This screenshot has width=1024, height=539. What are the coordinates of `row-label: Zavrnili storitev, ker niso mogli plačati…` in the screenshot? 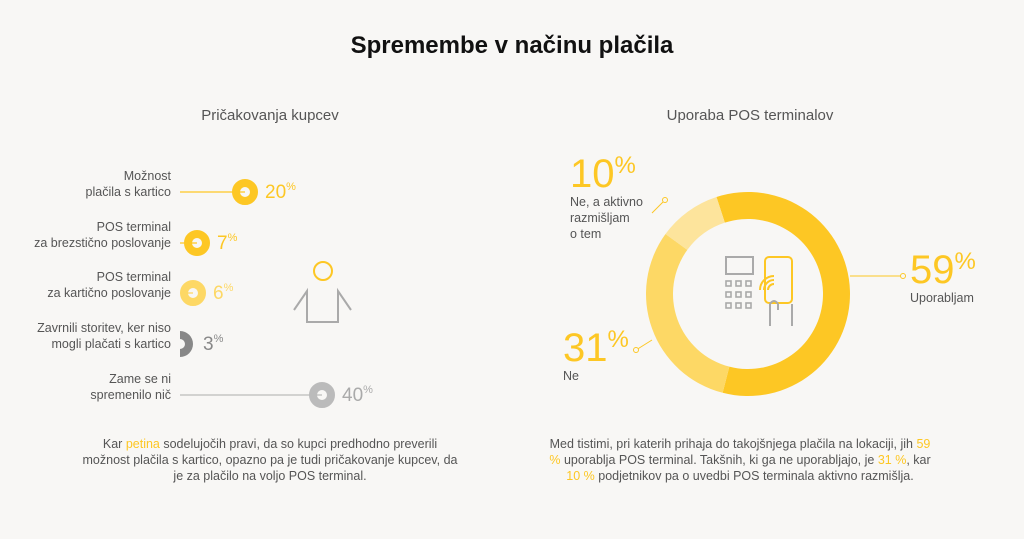 It's located at (104, 336).